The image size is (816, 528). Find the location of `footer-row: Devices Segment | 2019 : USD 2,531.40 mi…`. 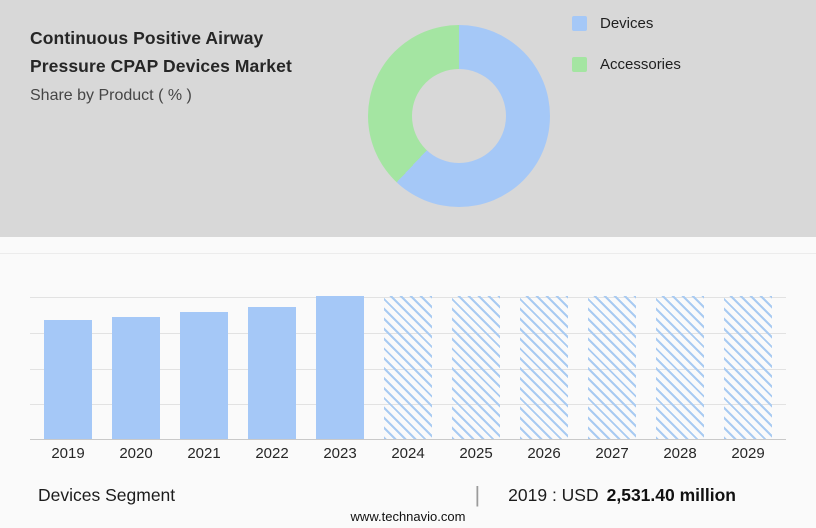

footer-row: Devices Segment | 2019 : USD 2,531.40 mi… is located at coordinates (387, 495).